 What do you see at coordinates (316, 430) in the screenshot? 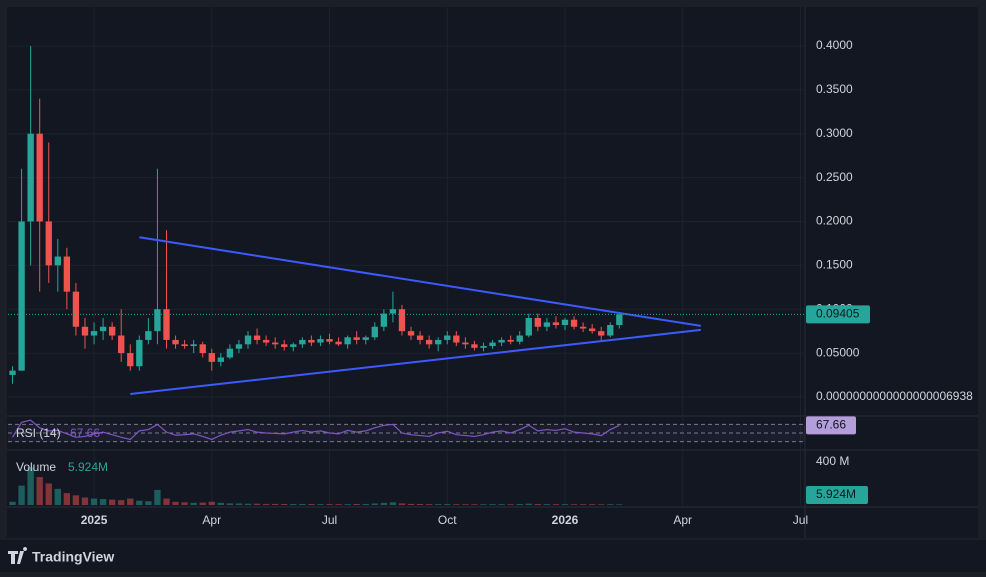
I see `rsi-line` at bounding box center [316, 430].